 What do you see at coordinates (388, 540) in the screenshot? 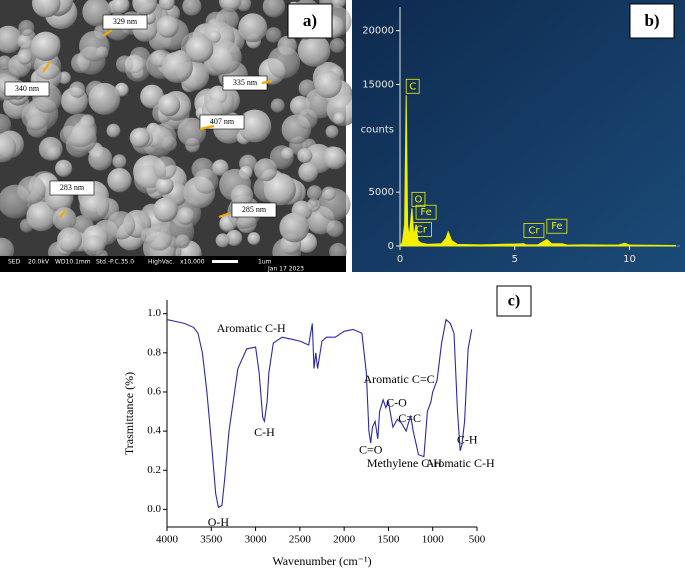
I see `x-tick-label: 1500` at bounding box center [388, 540].